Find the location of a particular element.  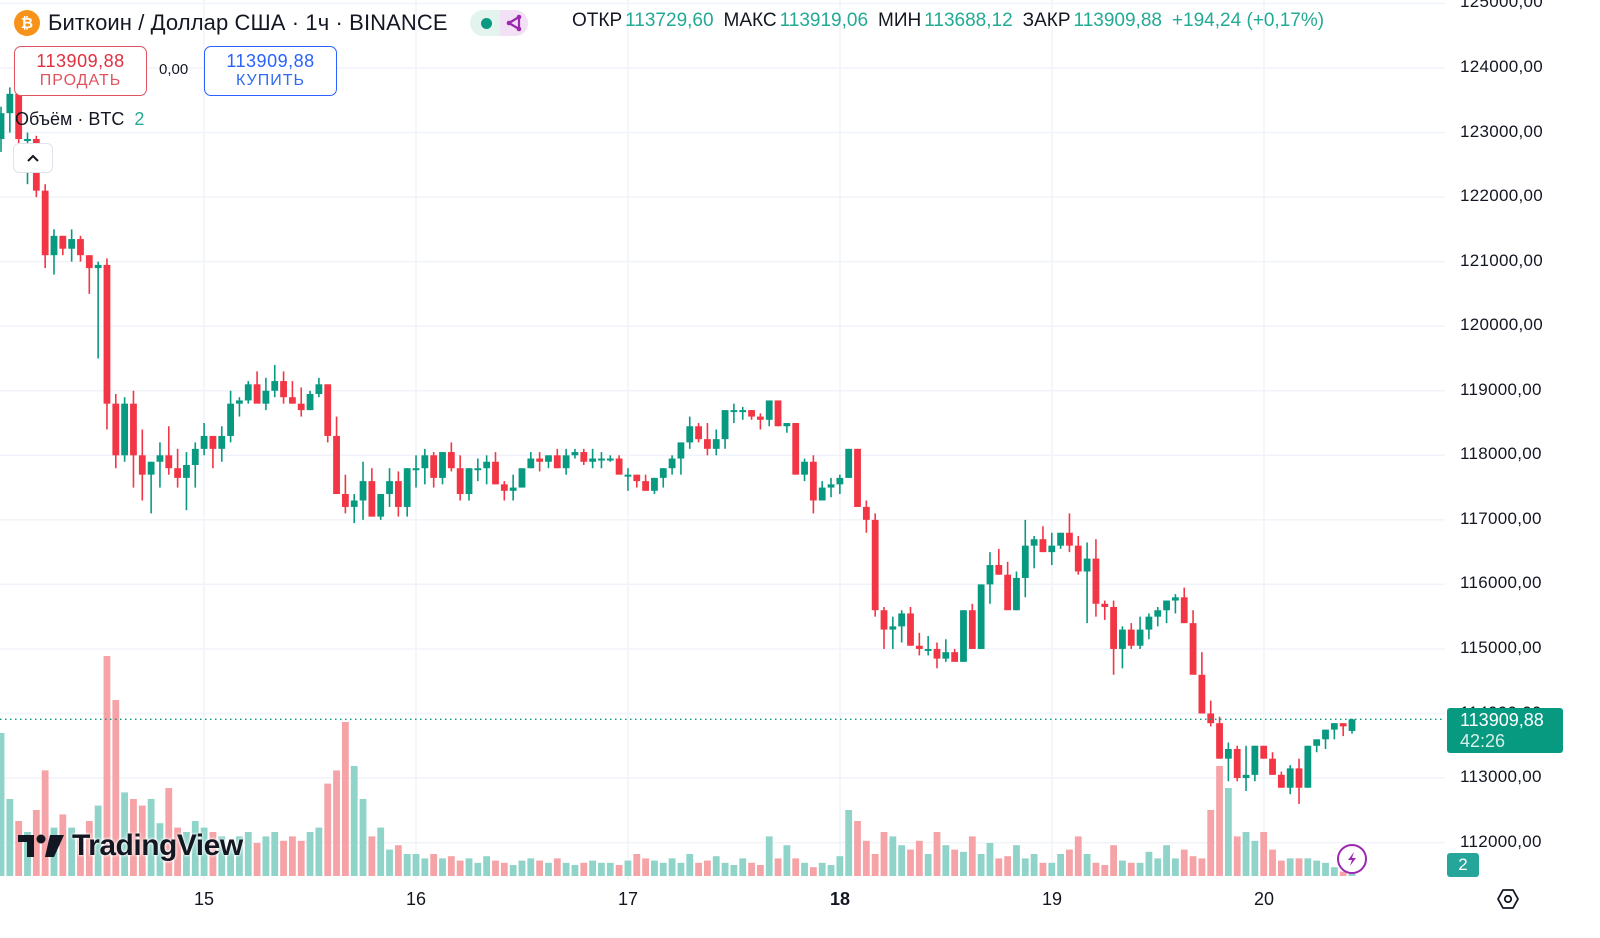

price-axis-label: 121000,00 is located at coordinates (1502, 260).